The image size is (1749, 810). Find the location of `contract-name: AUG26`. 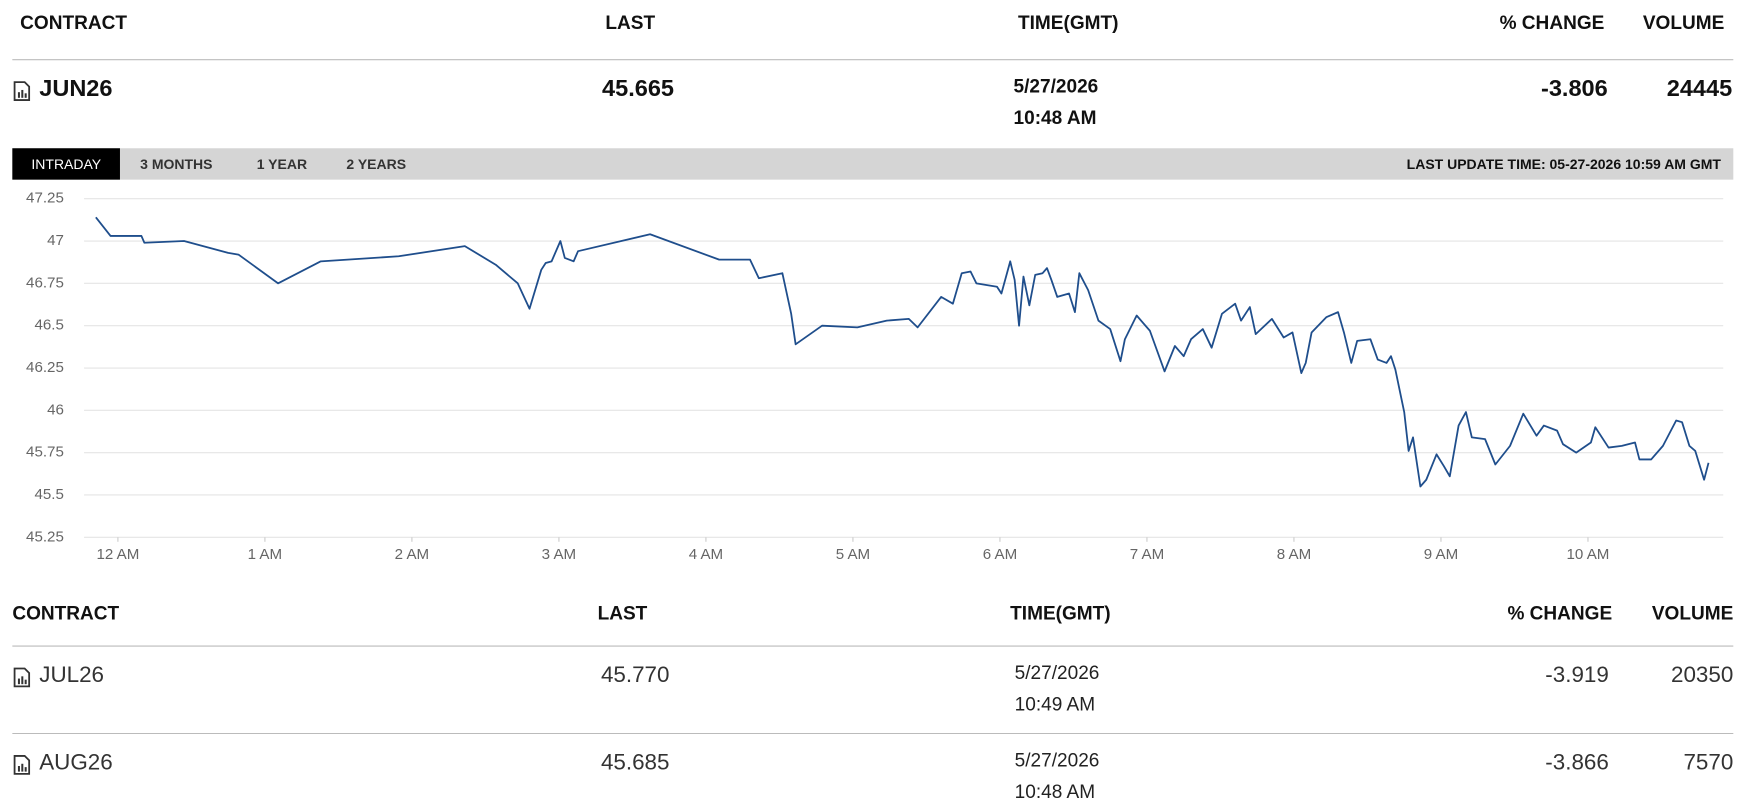

contract-name: AUG26 is located at coordinates (75, 762).